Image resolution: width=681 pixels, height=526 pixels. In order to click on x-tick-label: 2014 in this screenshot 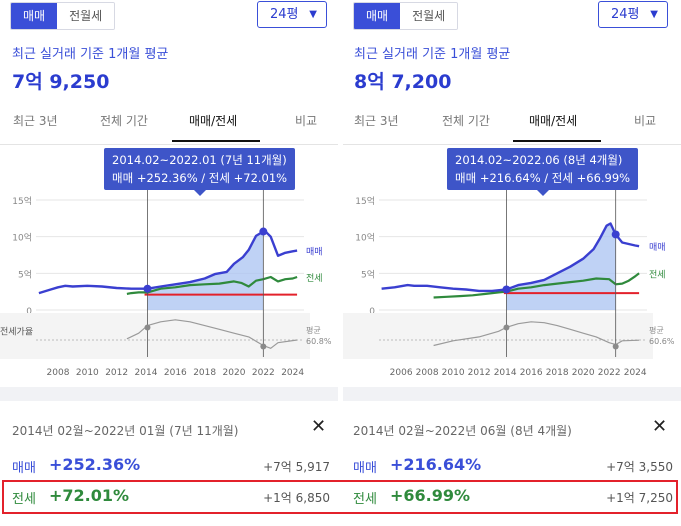, I will do `click(505, 373)`.